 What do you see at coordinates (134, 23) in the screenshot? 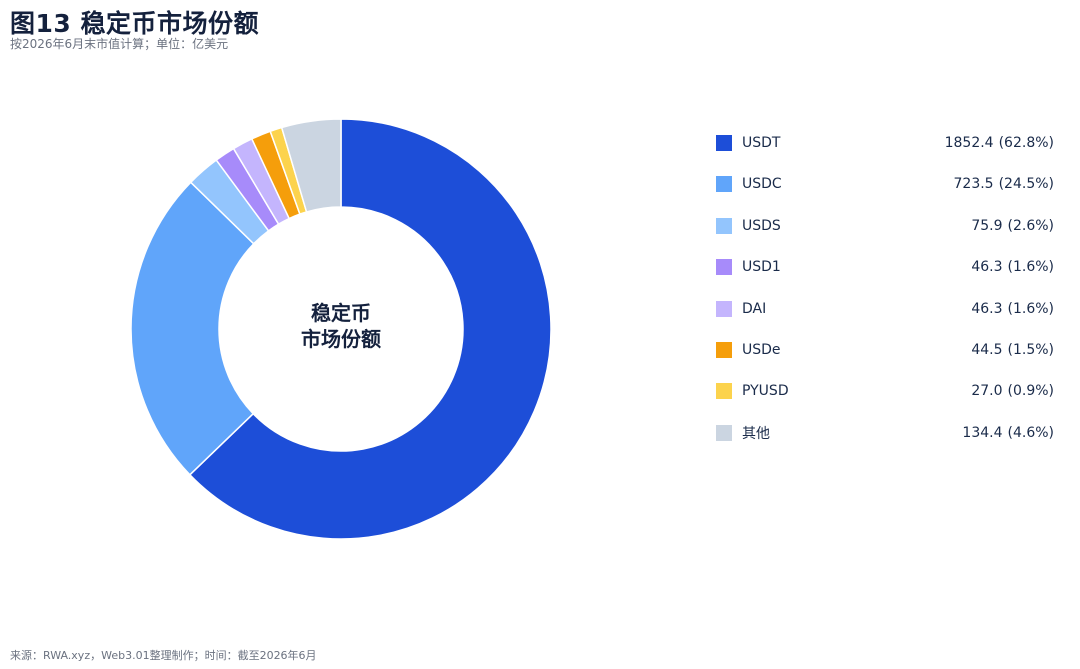
I see `chart-title: 图13 稳定币市场份额` at bounding box center [134, 23].